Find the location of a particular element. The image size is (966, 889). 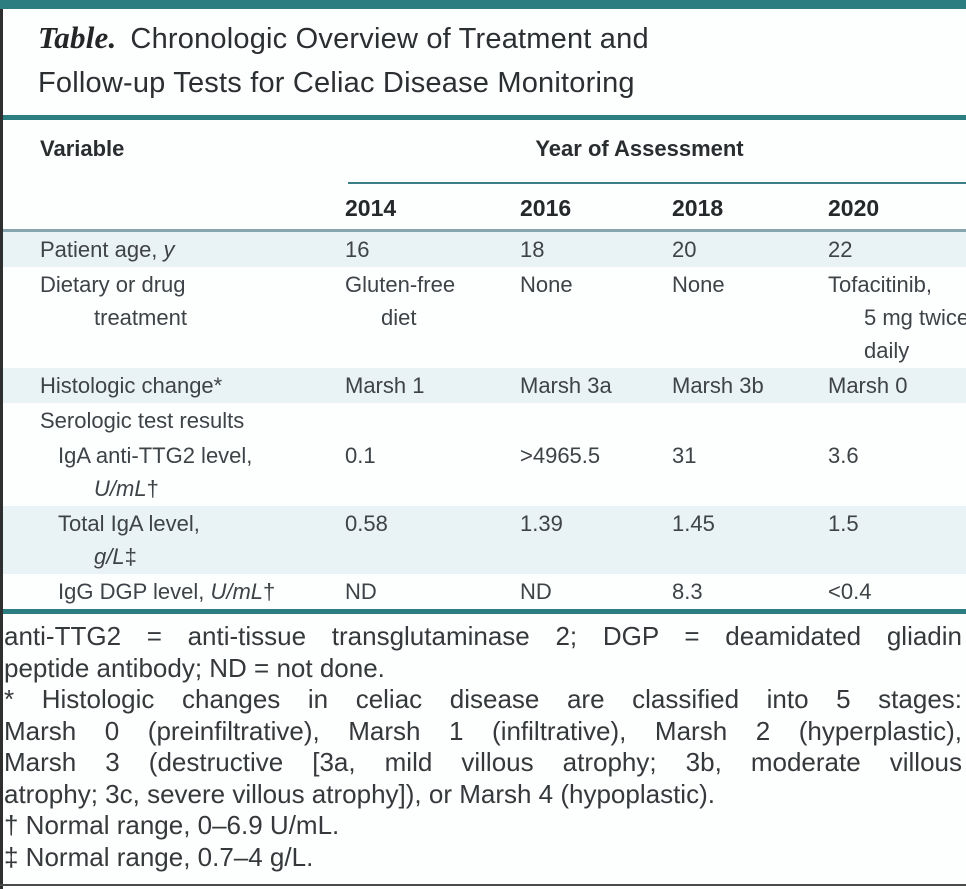

cell-line: 0.58 is located at coordinates (432, 523).